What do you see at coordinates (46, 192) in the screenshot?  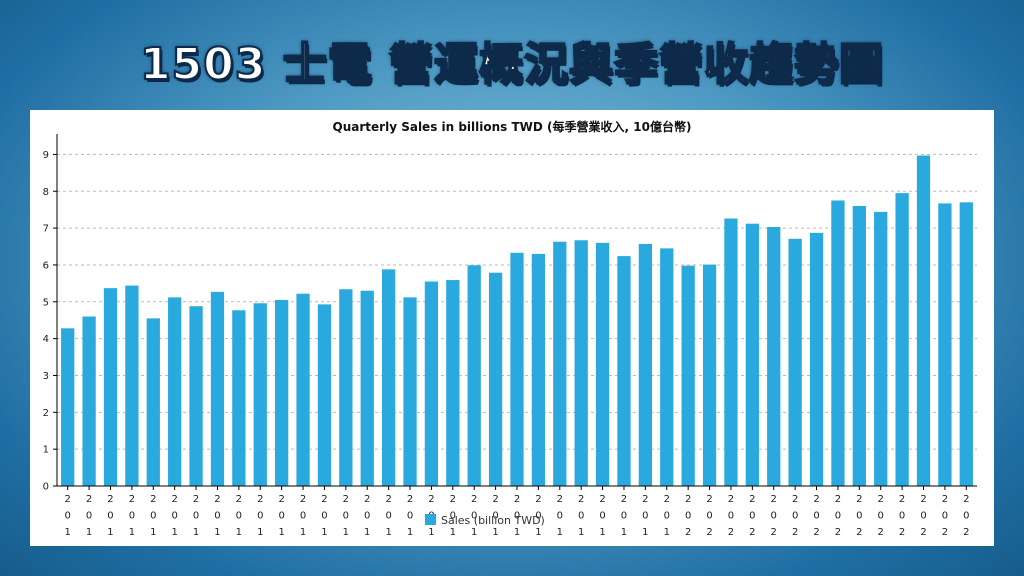 I see `y-tick-label: 8` at bounding box center [46, 192].